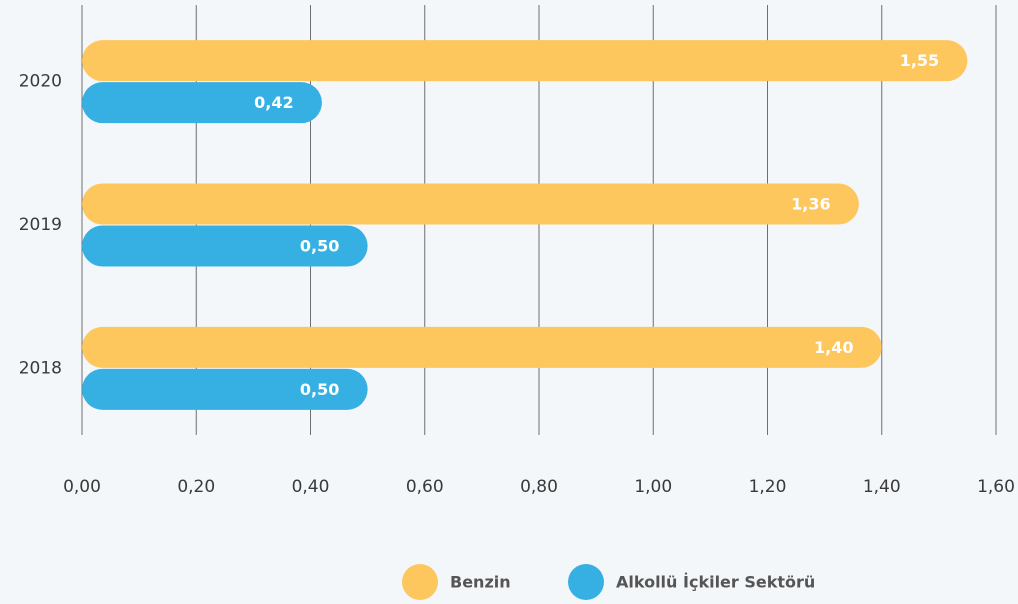 The image size is (1018, 604). What do you see at coordinates (425, 487) in the screenshot?
I see `x-tick-label: 0,60` at bounding box center [425, 487].